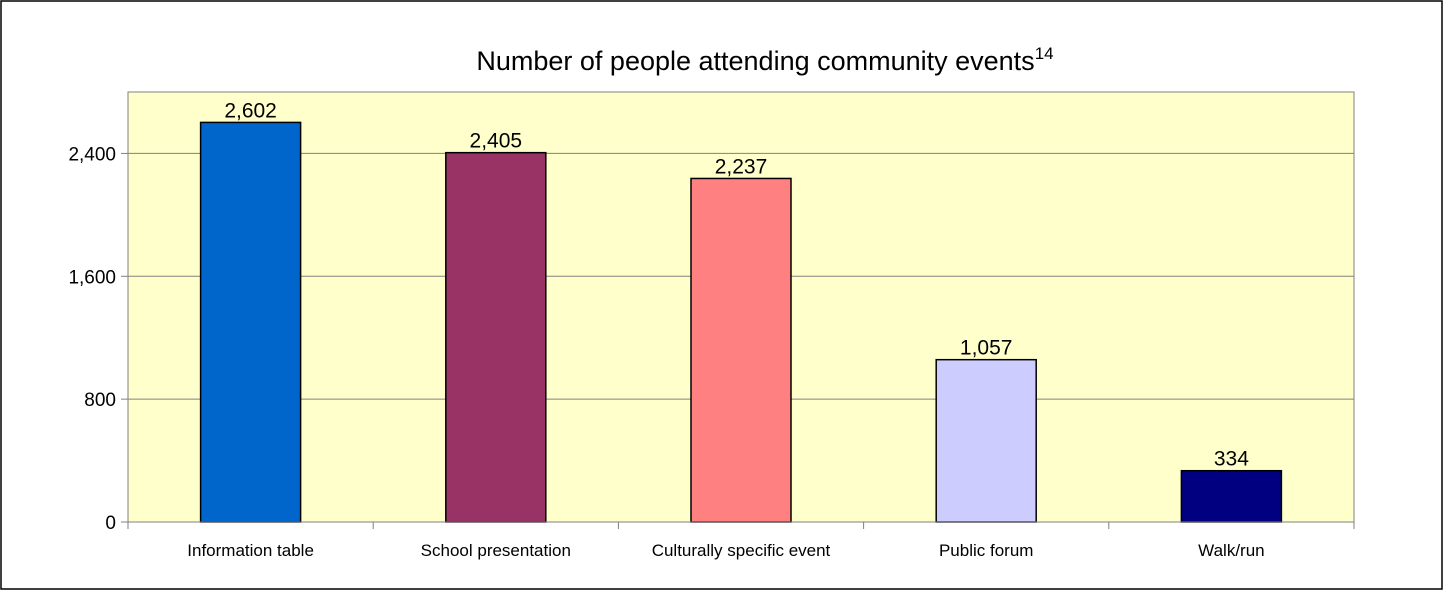 The width and height of the screenshot is (1443, 590). Describe the element at coordinates (92, 154) in the screenshot. I see `y-tick-label: 2,400` at that location.